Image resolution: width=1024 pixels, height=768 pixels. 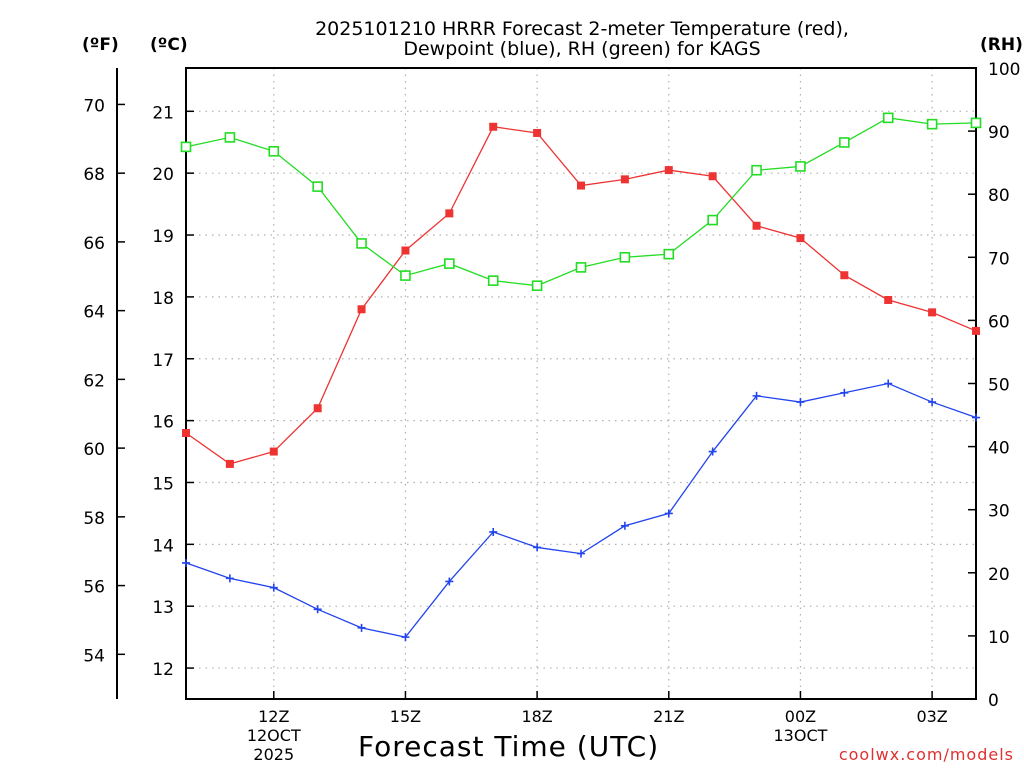 What do you see at coordinates (163, 237) in the screenshot?
I see `celsius-tick-label: 19` at bounding box center [163, 237].